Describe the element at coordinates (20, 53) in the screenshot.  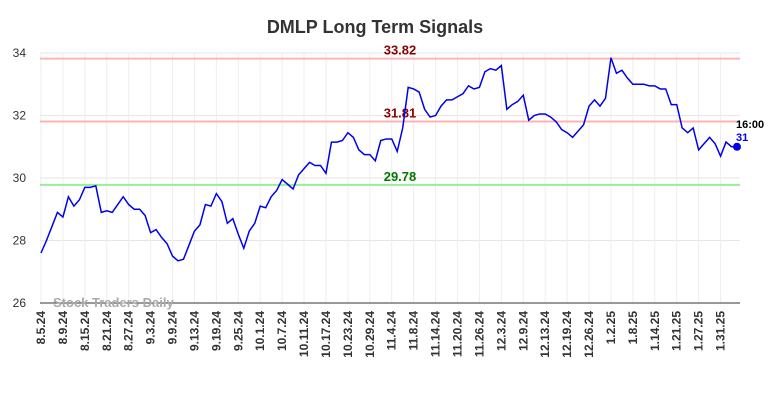
I see `y-tick-label: 34` at that location.